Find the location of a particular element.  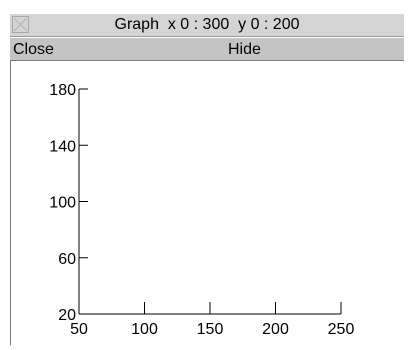

x-tick-label: 200 is located at coordinates (275, 329).